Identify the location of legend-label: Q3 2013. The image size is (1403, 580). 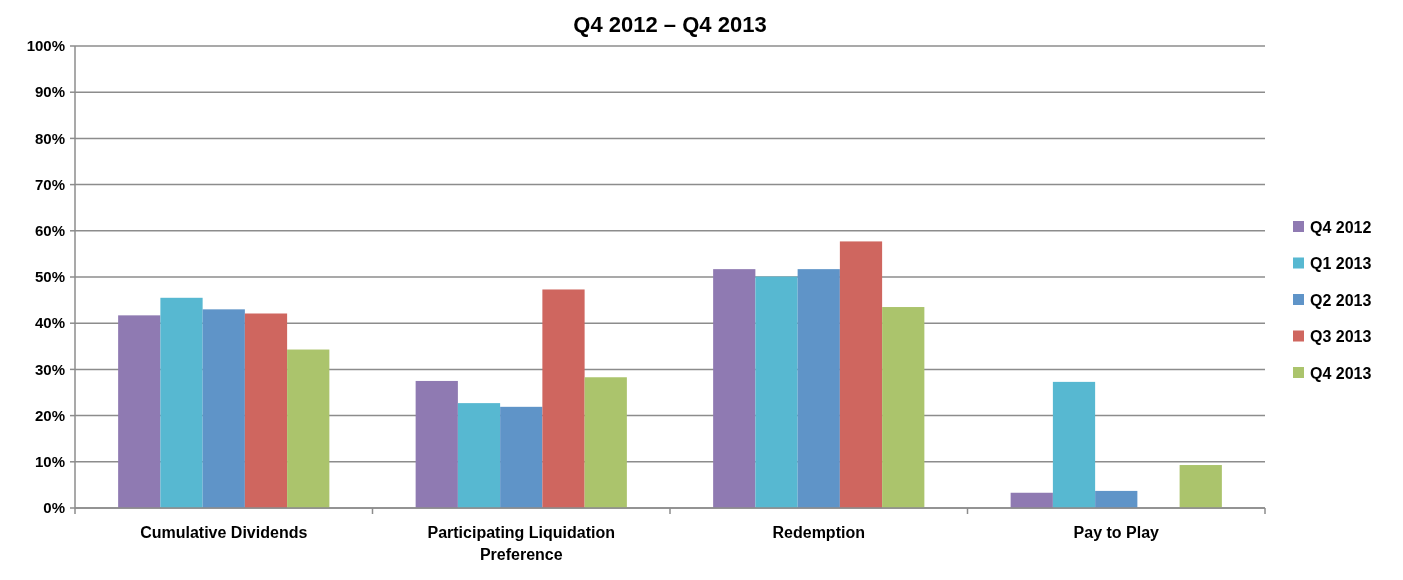
(1341, 337).